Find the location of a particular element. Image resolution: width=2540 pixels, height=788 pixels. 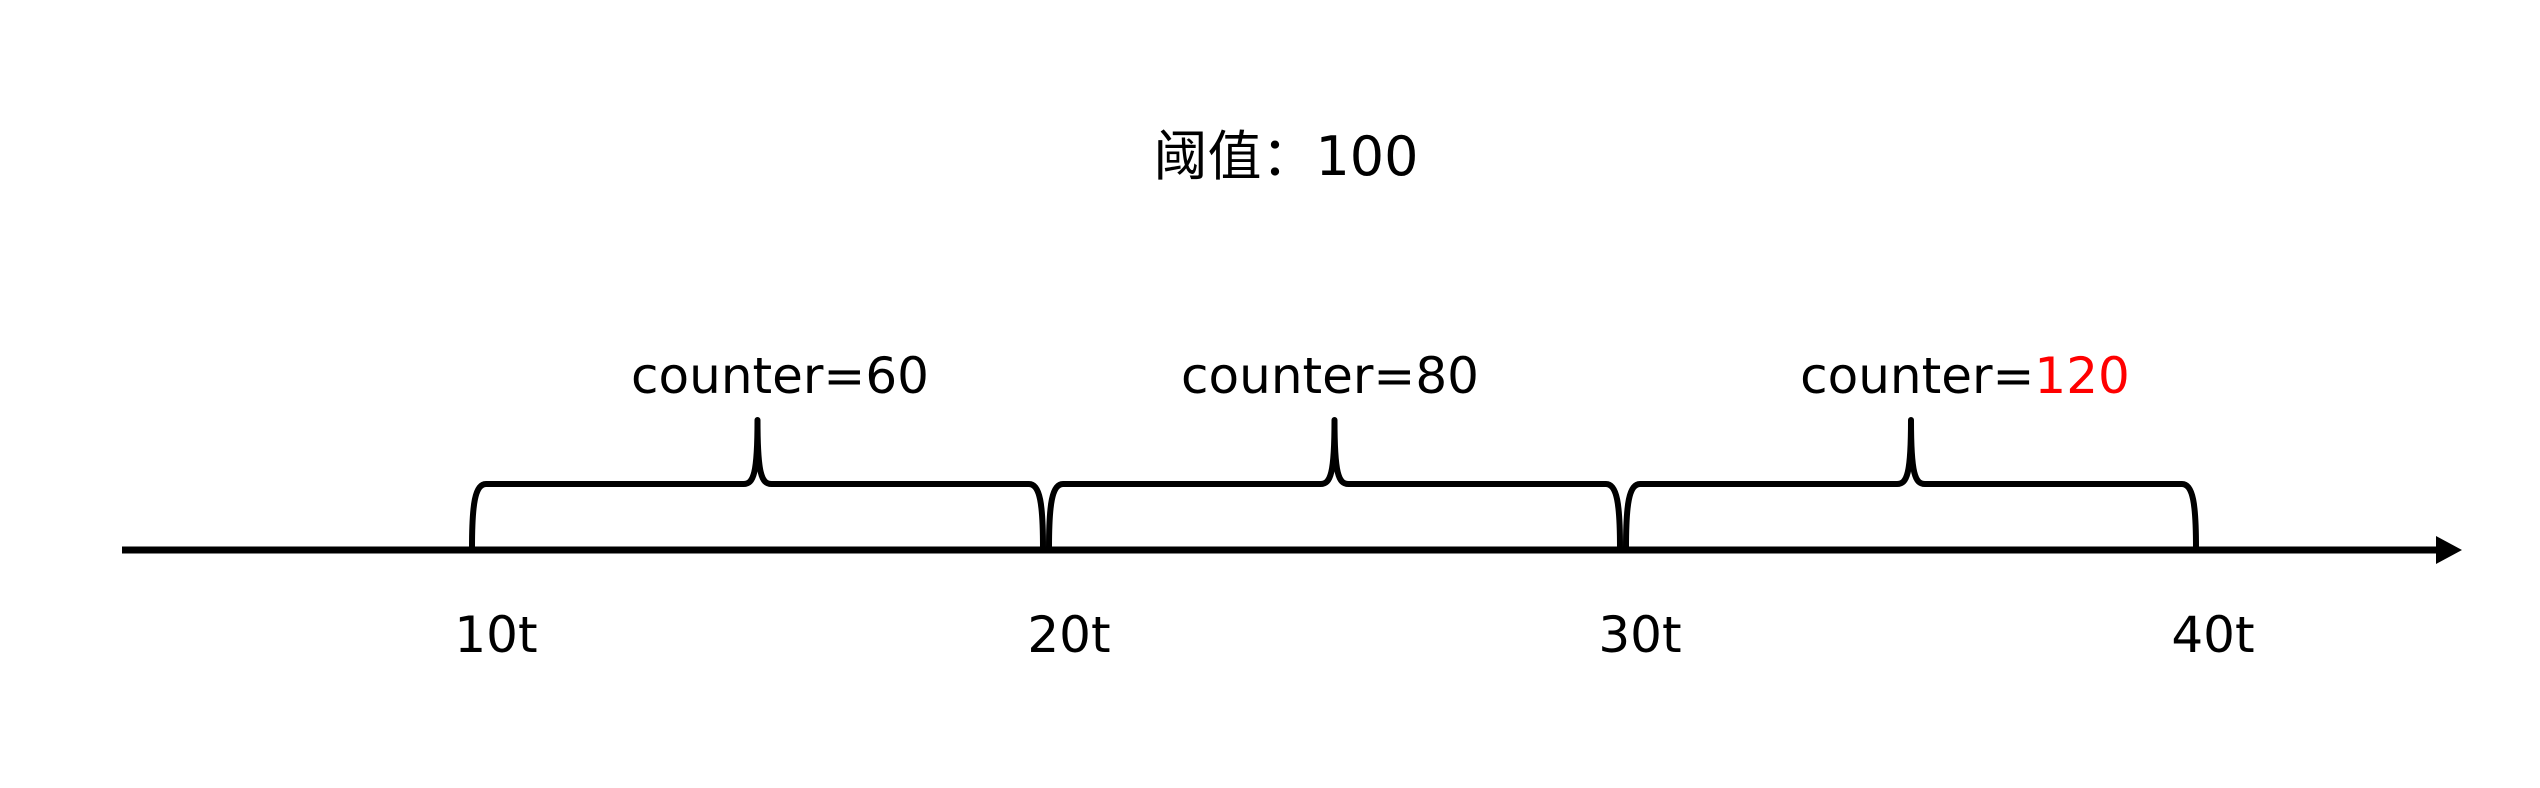

axis-arrowhead is located at coordinates (2449, 550).